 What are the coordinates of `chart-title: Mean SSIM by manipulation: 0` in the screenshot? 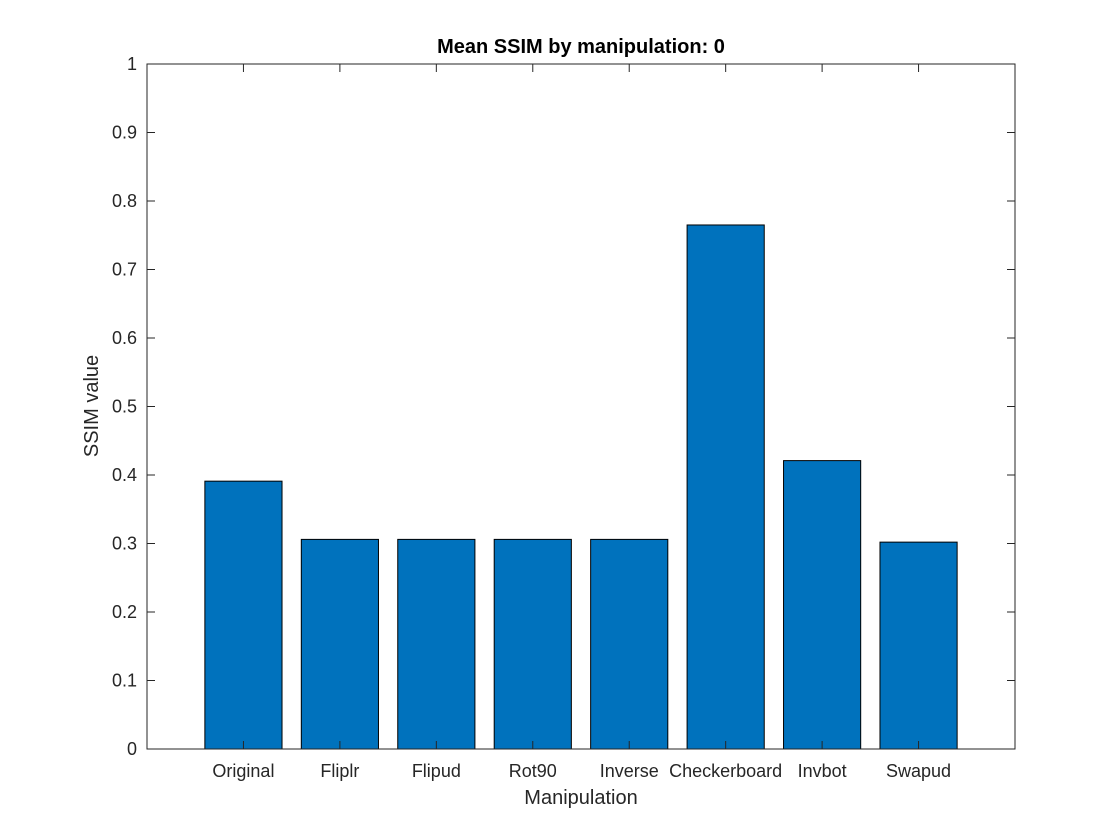 It's located at (581, 47).